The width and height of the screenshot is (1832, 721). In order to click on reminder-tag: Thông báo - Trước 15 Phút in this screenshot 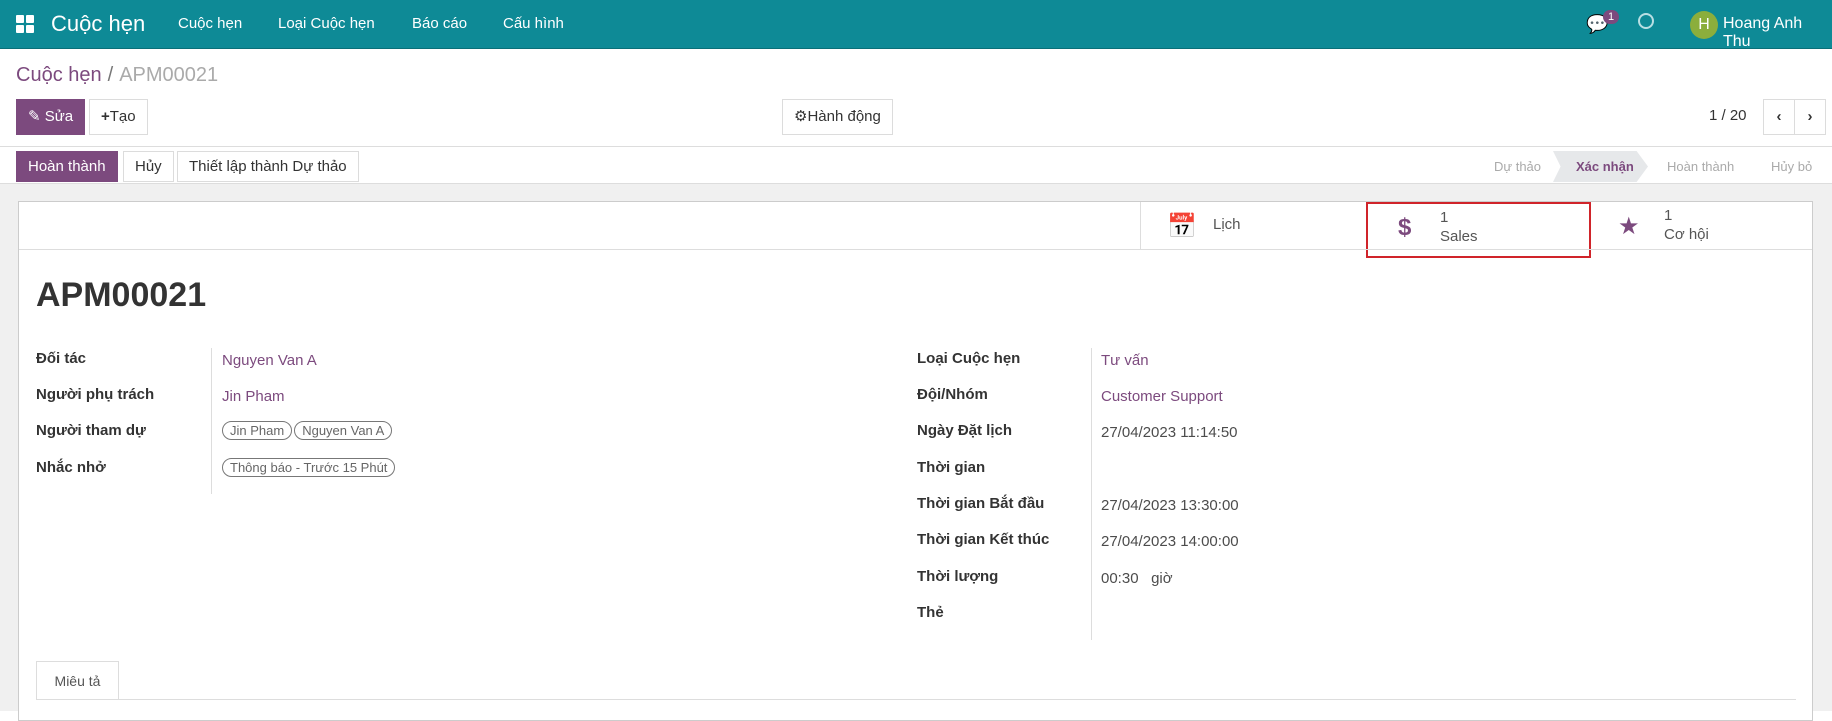, I will do `click(309, 467)`.